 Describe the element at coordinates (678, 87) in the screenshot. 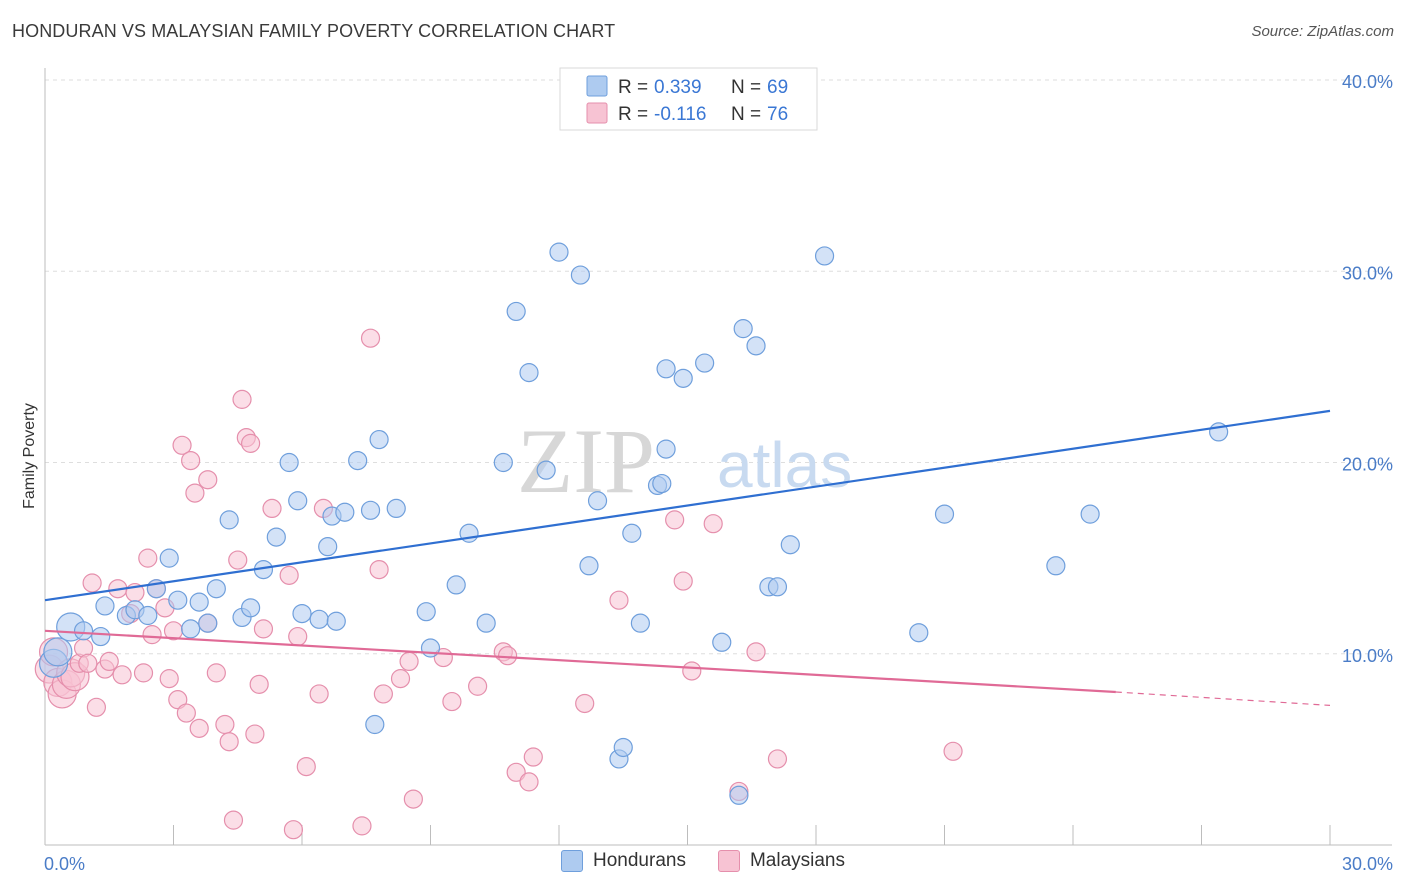

I see `legend-r-value-hondurans: 0.339` at that location.